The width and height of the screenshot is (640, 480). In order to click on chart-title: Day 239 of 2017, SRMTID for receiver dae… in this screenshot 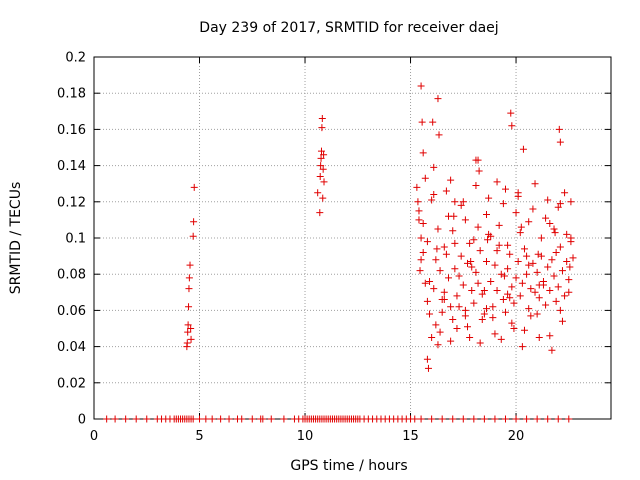, I will do `click(348, 28)`.